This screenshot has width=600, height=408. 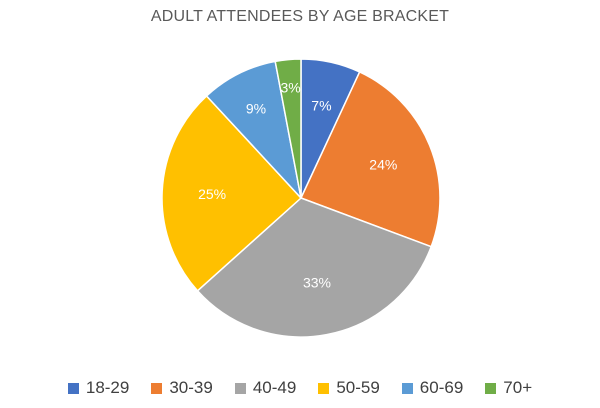 I want to click on legend-item-18-29: 18-29, so click(x=98, y=388).